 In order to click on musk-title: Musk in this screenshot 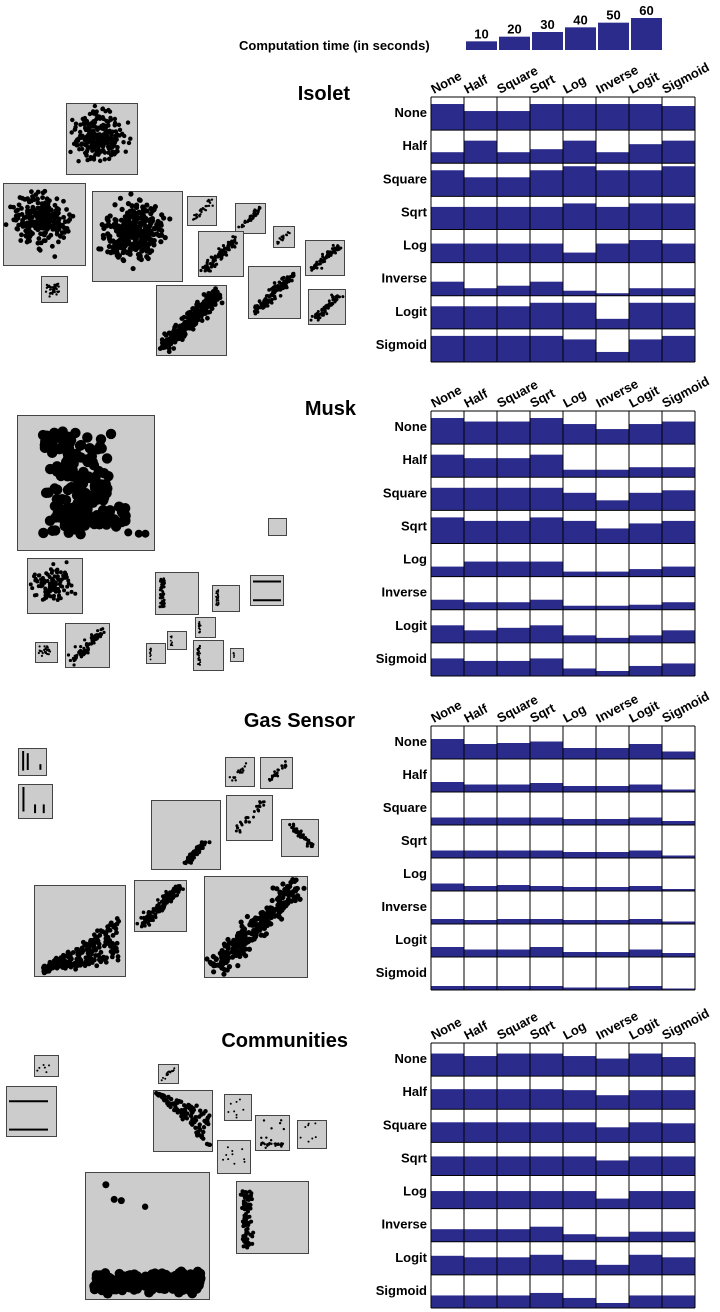, I will do `click(331, 409)`.